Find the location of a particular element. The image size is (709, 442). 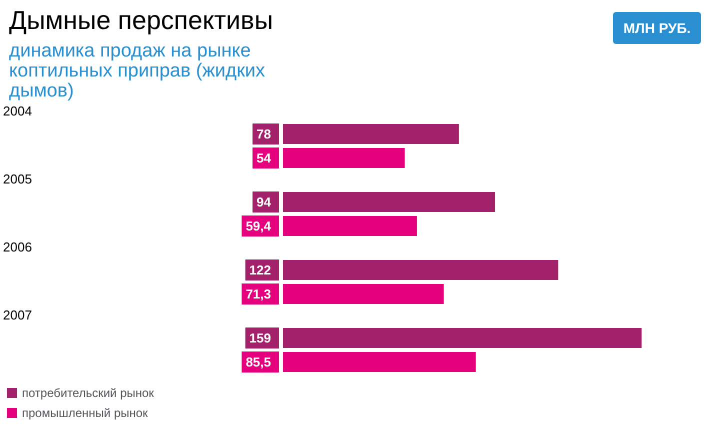

data-label: 159 is located at coordinates (260, 338).